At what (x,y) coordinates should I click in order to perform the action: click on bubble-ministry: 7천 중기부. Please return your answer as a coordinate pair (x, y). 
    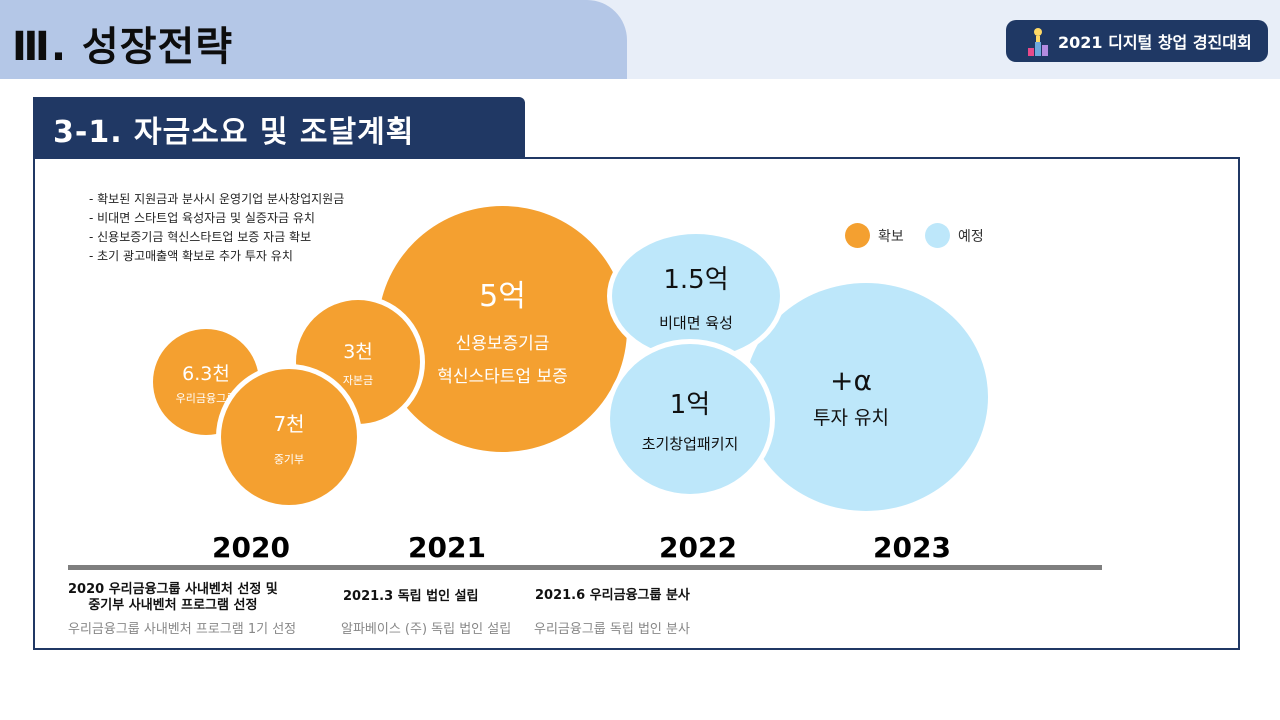
    Looking at the image, I should click on (289, 437).